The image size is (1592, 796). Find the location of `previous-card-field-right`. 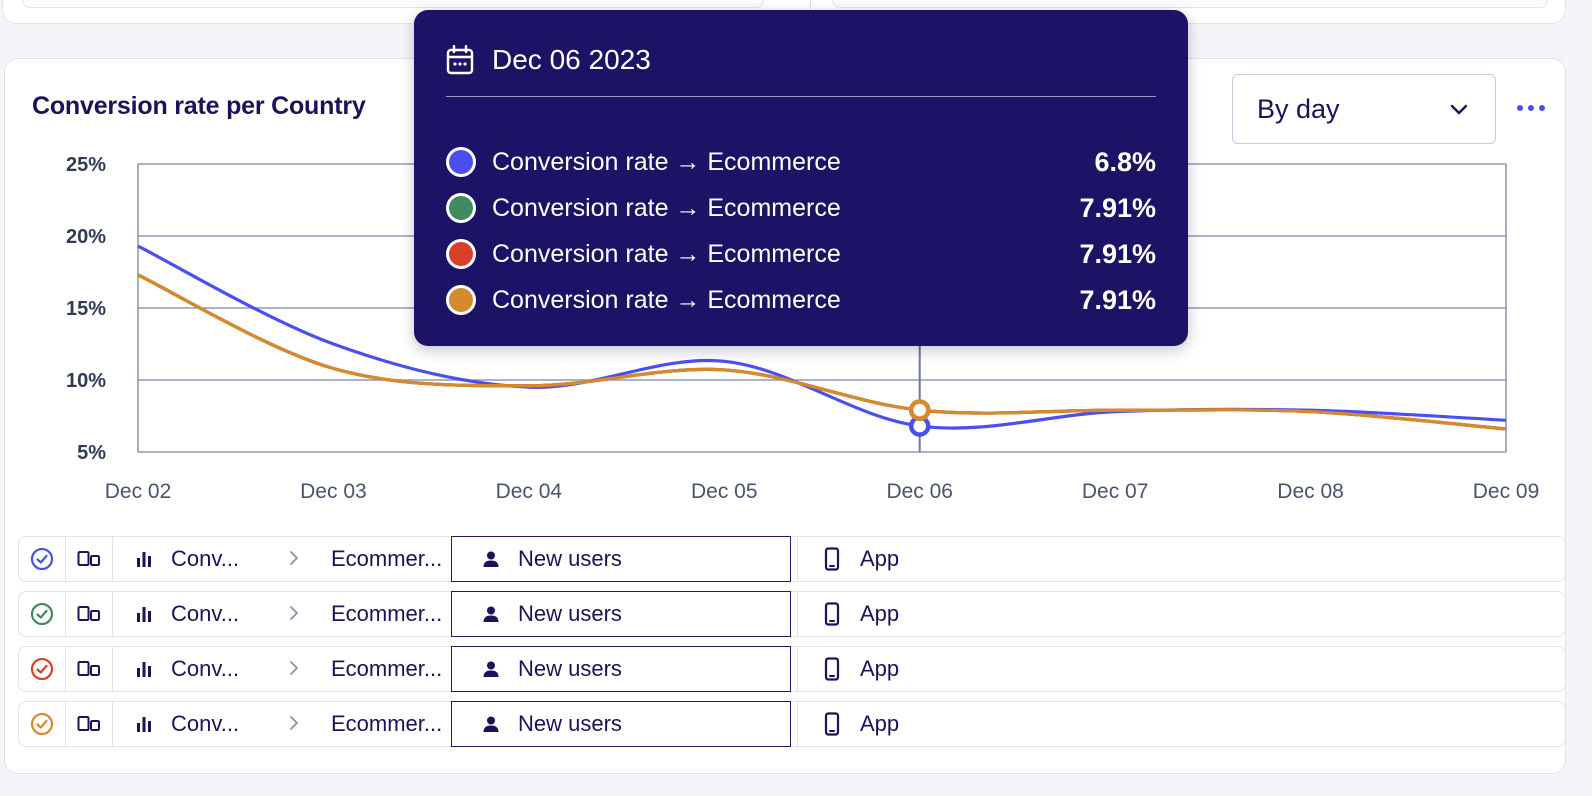

previous-card-field-right is located at coordinates (1190, 4).